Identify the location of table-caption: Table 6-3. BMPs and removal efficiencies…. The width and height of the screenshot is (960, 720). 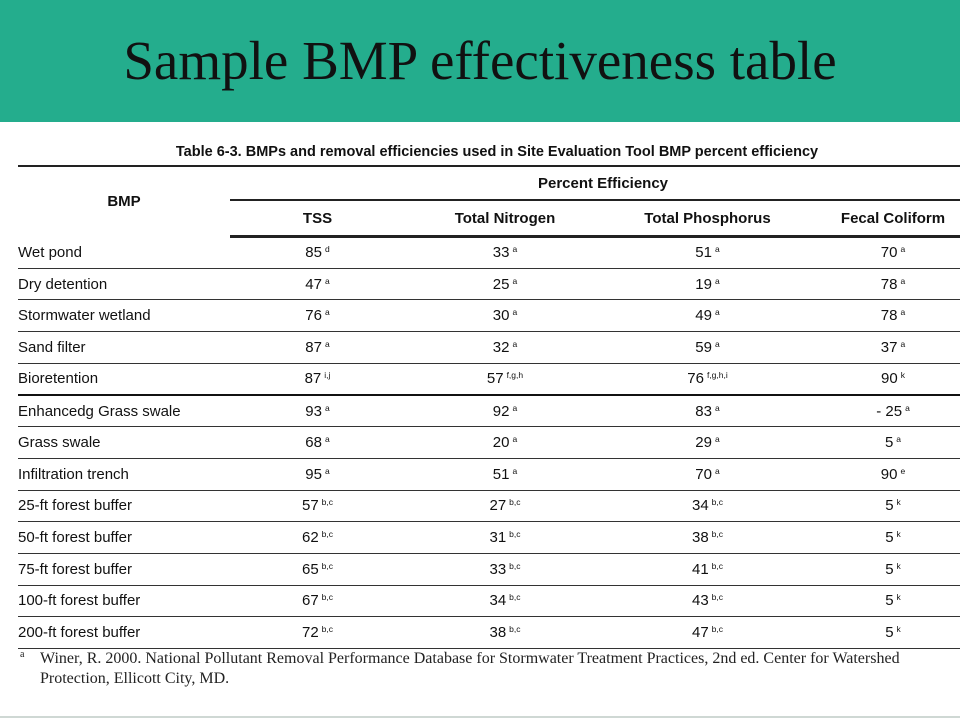
(497, 152).